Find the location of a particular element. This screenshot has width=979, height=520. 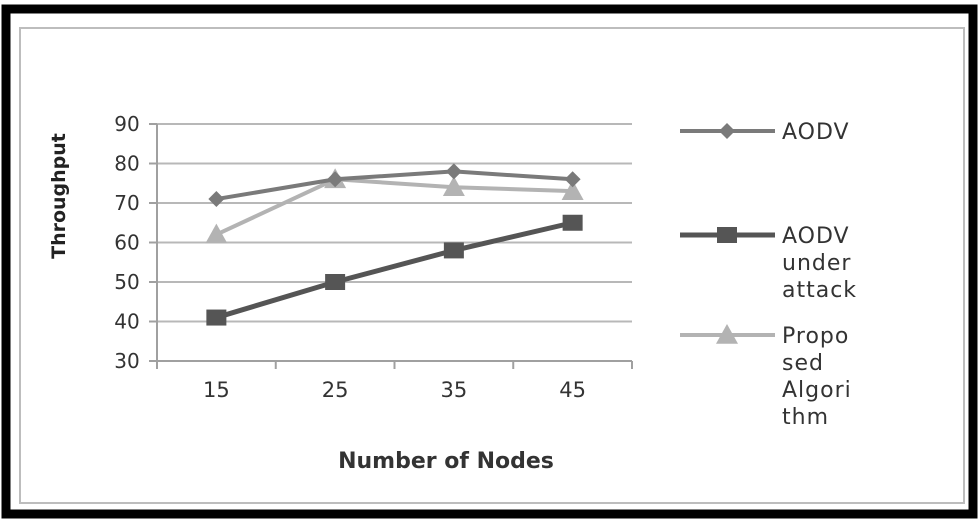

x-tick-label: 45 is located at coordinates (572, 390).